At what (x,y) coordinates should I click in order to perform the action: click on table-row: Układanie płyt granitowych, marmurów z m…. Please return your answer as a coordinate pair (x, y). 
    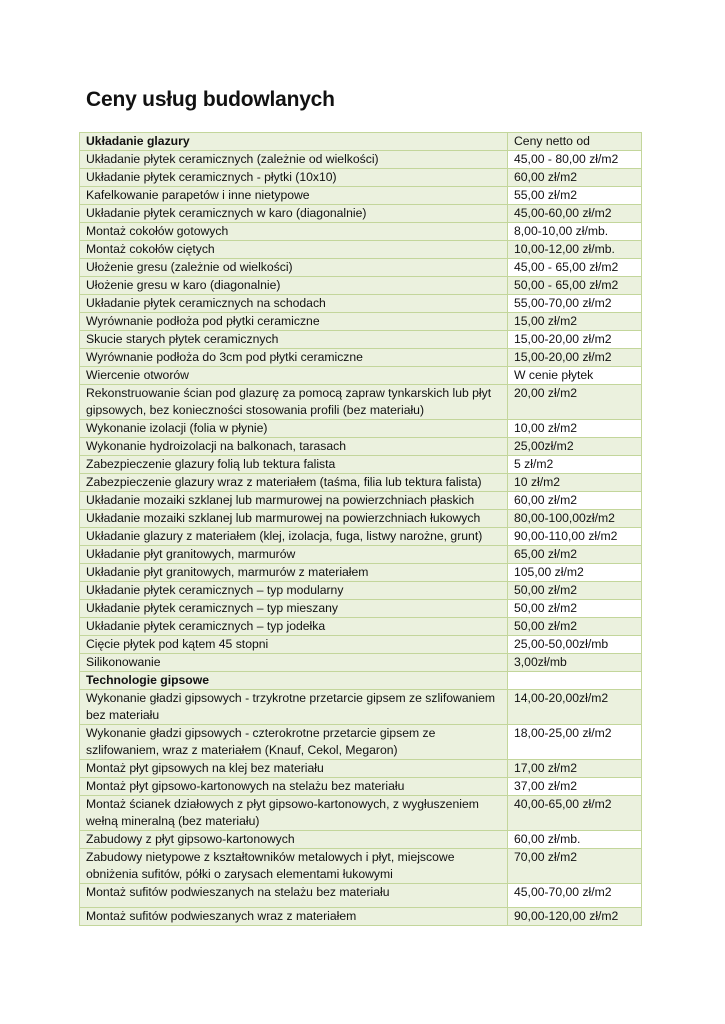
    Looking at the image, I should click on (360, 572).